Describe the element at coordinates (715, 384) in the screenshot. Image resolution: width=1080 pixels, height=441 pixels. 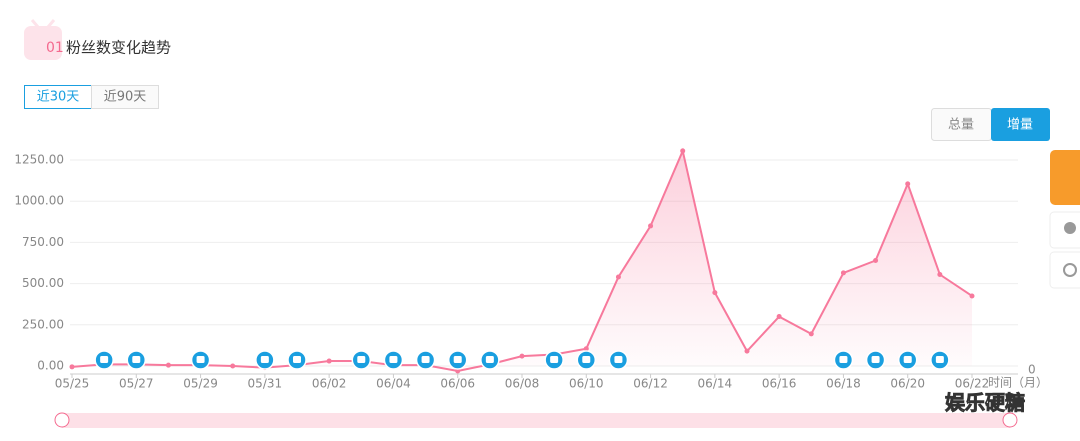
I see `x-tick-label: 06/14` at that location.